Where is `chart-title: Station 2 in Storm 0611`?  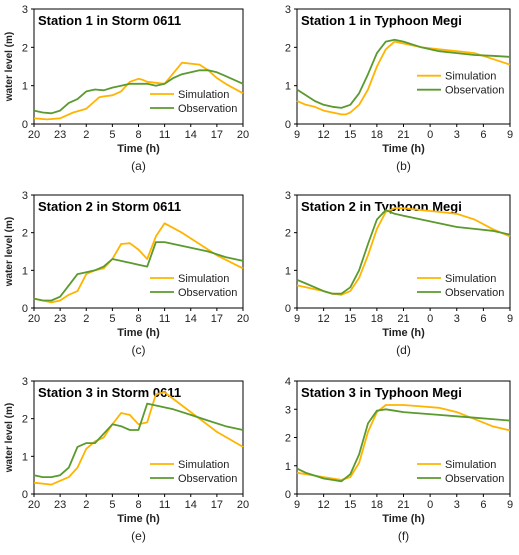
chart-title: Station 2 in Storm 0611 is located at coordinates (109, 206).